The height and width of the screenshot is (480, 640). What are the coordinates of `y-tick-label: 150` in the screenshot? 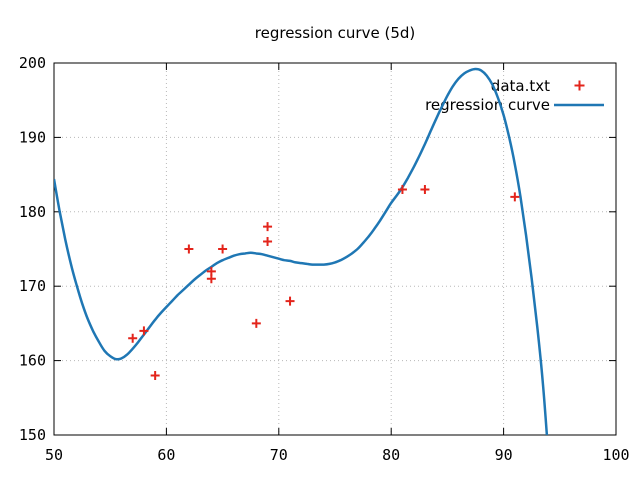 It's located at (32, 435).